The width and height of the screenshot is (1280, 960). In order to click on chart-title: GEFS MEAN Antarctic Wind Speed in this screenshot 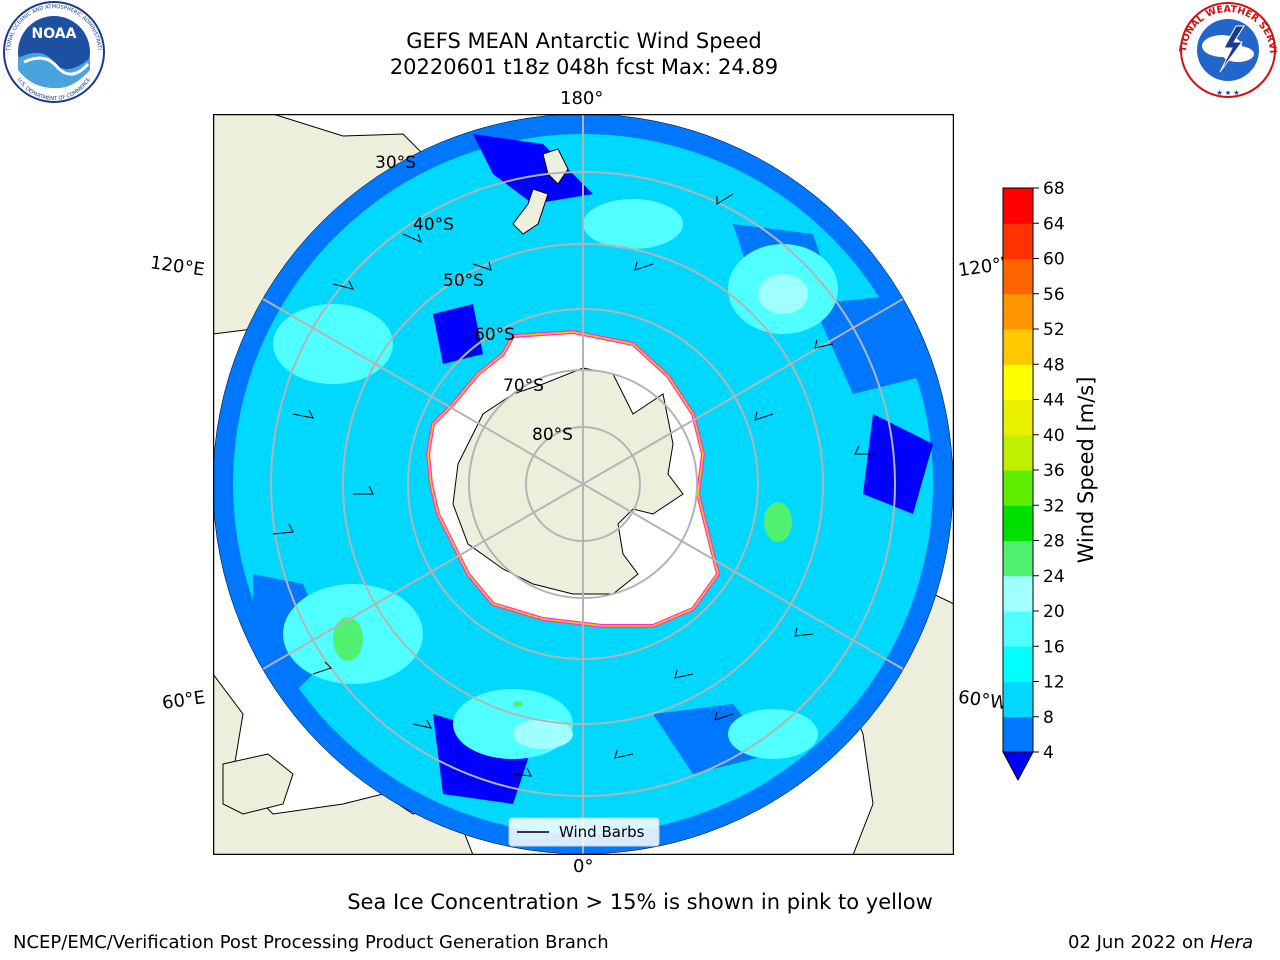, I will do `click(584, 41)`.